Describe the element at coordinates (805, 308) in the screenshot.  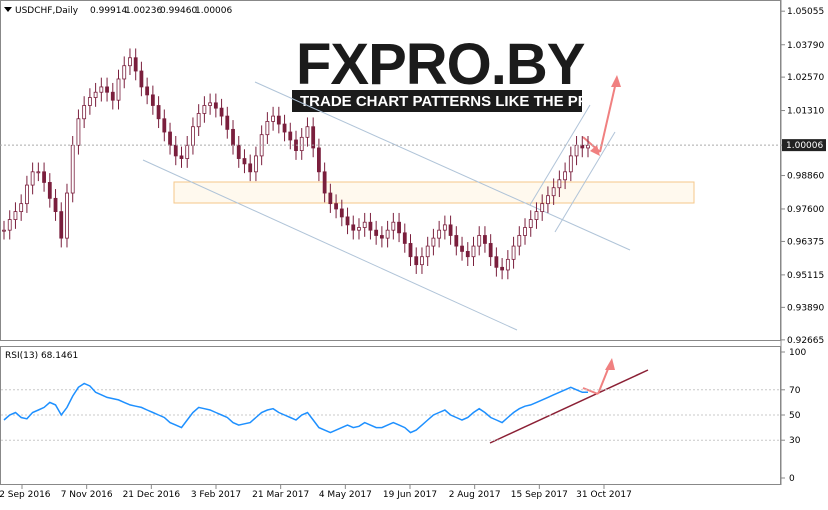
I see `price-tick-label: 0.93890` at that location.